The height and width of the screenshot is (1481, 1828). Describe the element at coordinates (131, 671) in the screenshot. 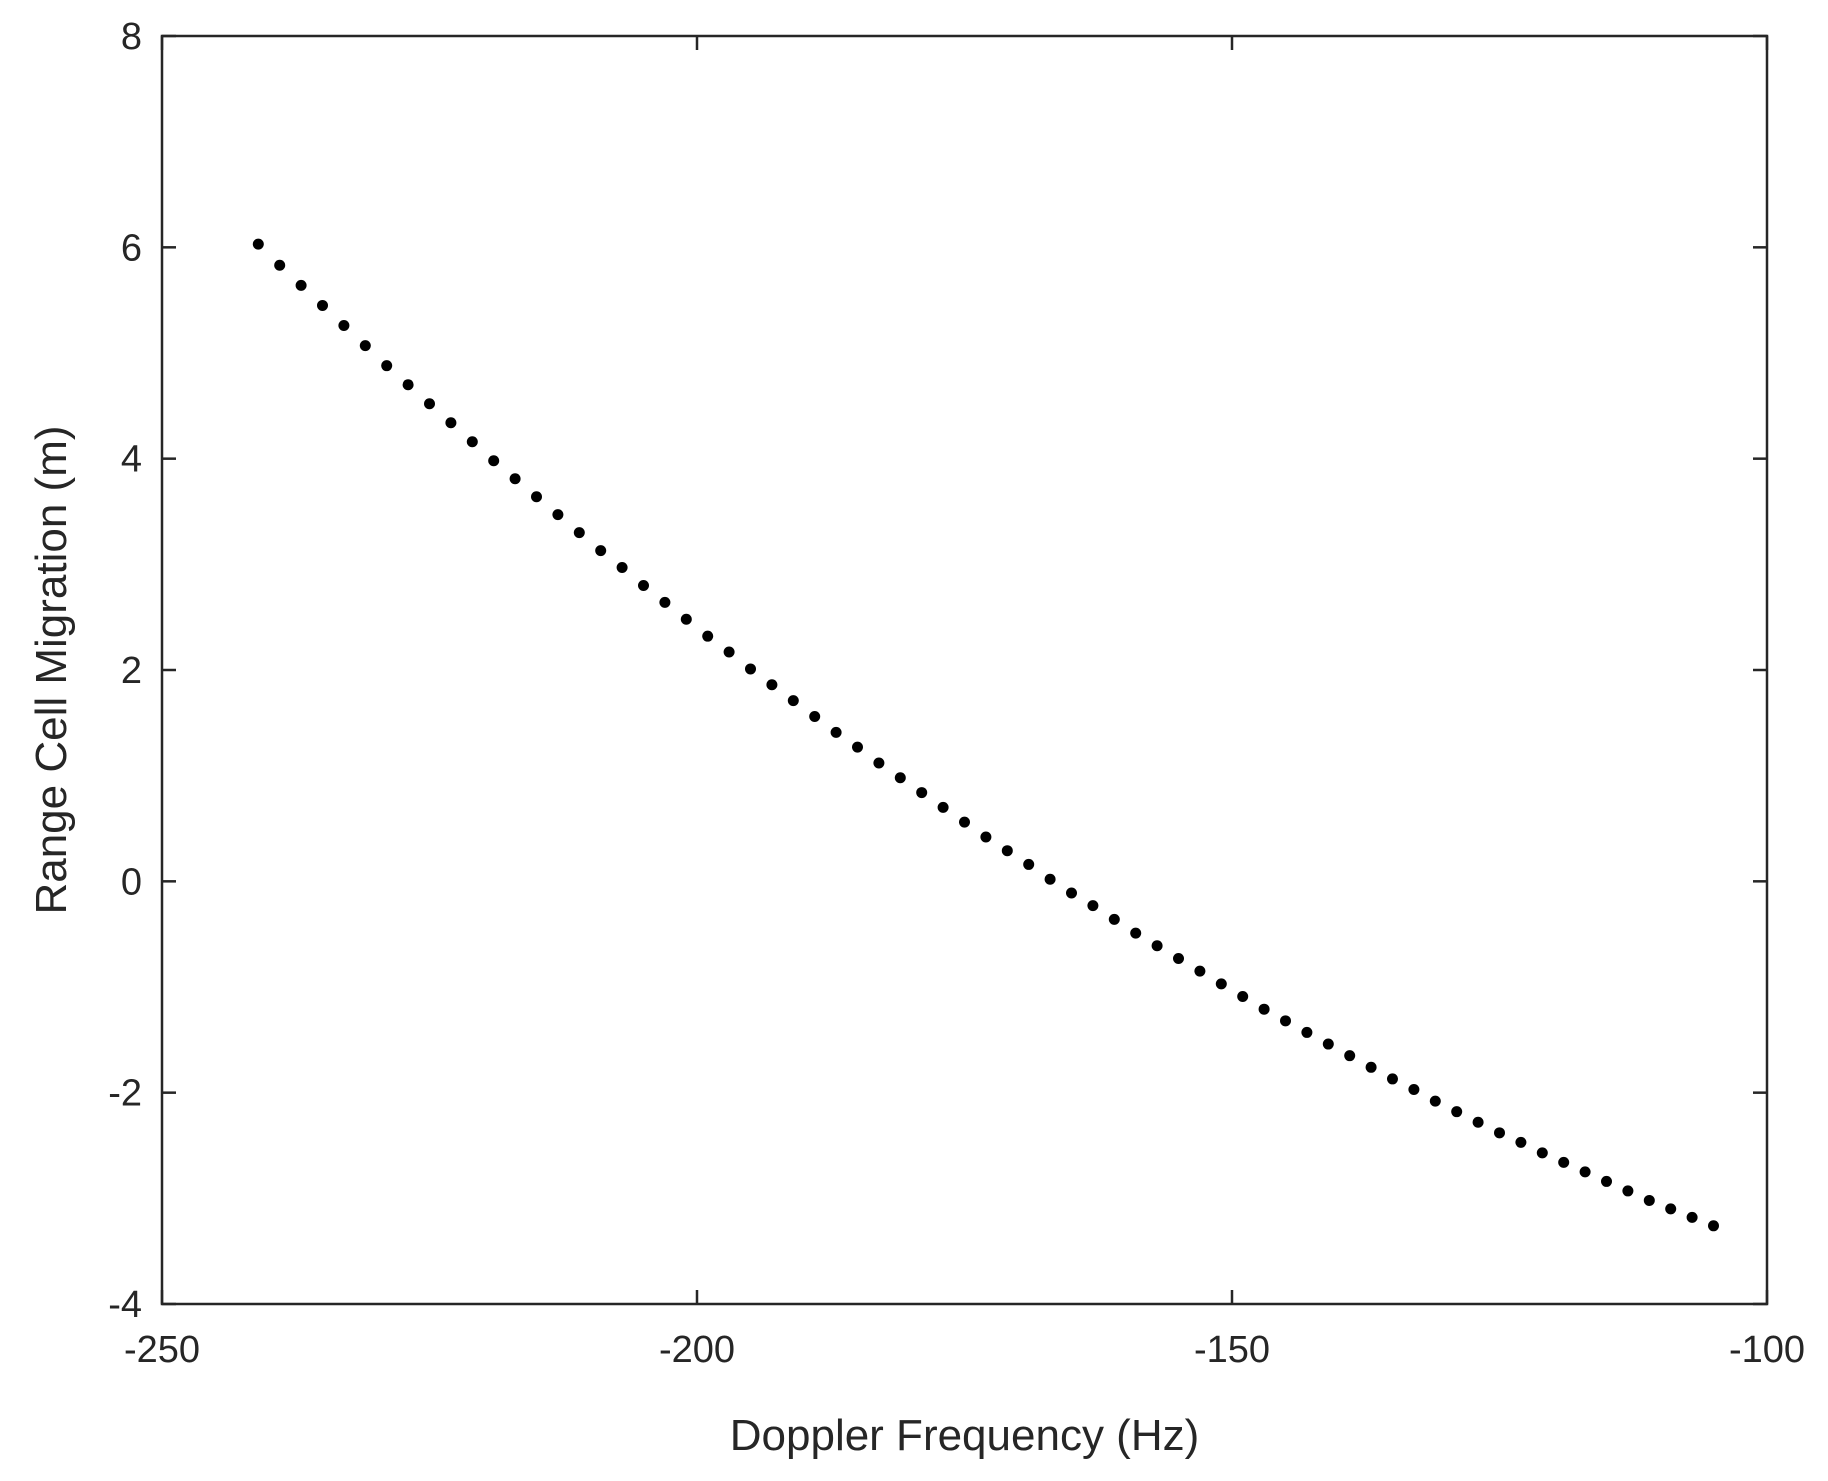

I see `y-tick-label: 2` at that location.